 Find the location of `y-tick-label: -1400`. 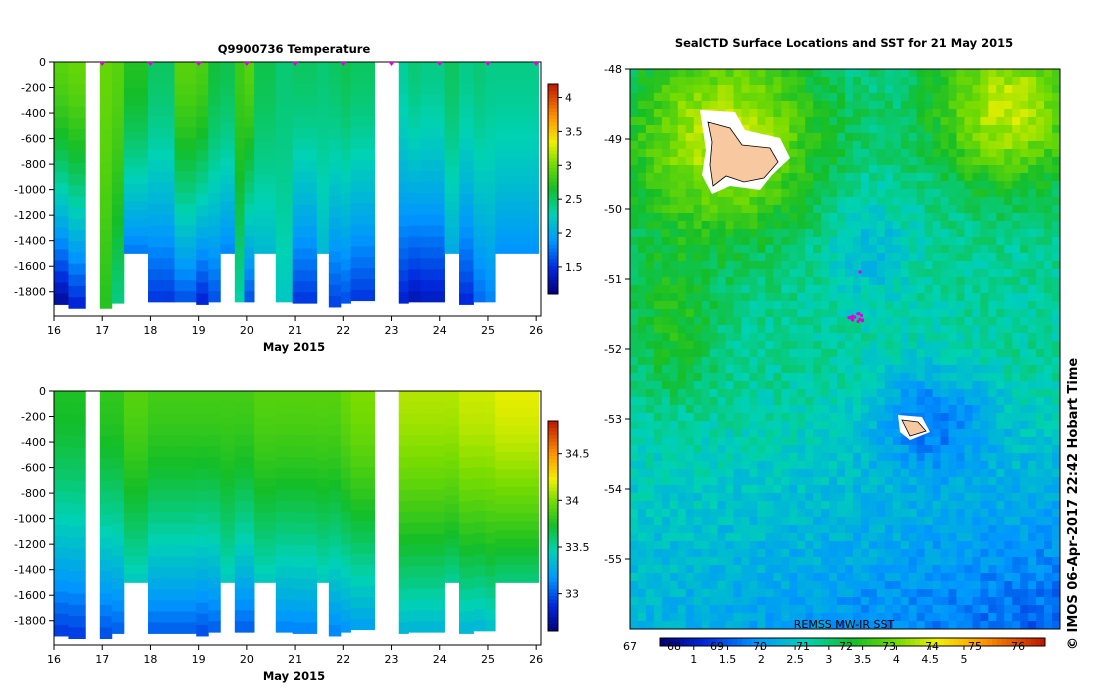

y-tick-label: -1400 is located at coordinates (30, 570).